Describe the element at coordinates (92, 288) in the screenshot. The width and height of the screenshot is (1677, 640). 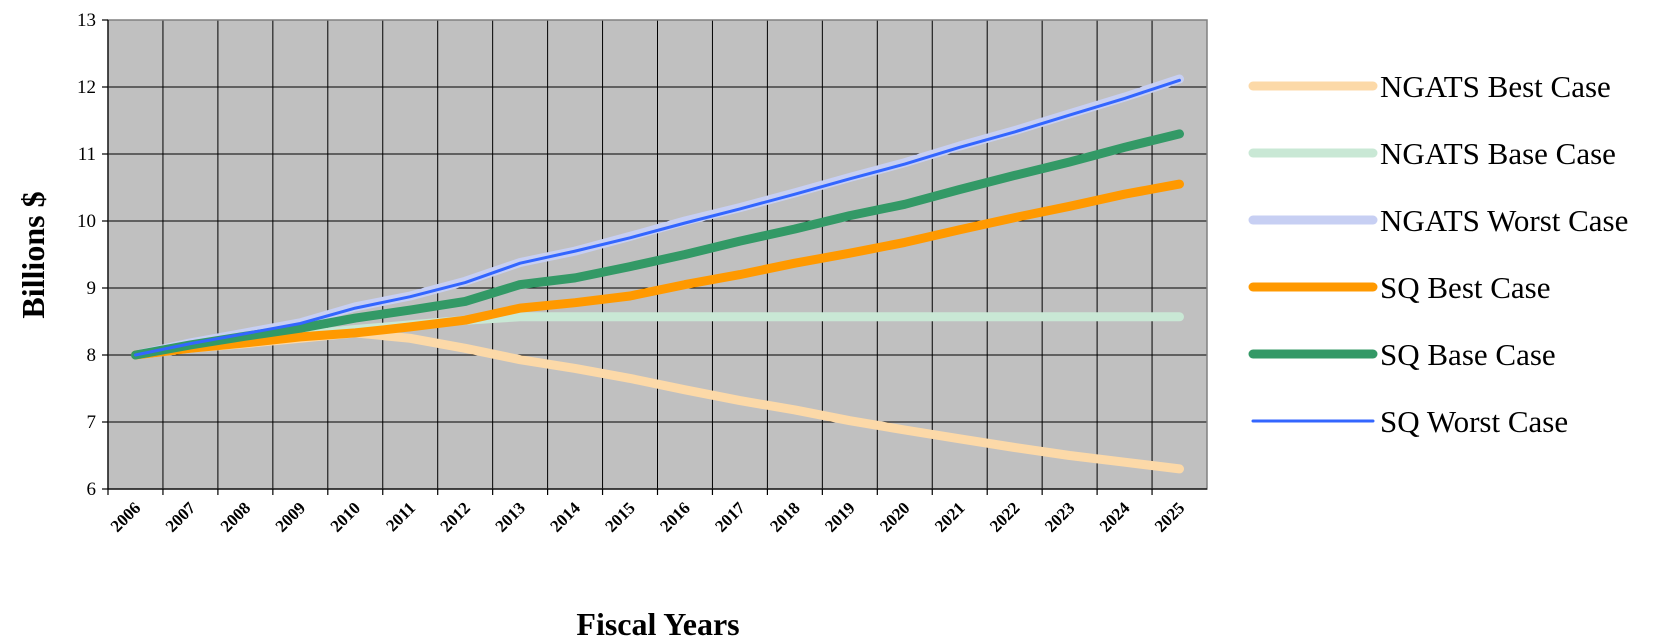
I see `y-tick-label: 9` at that location.